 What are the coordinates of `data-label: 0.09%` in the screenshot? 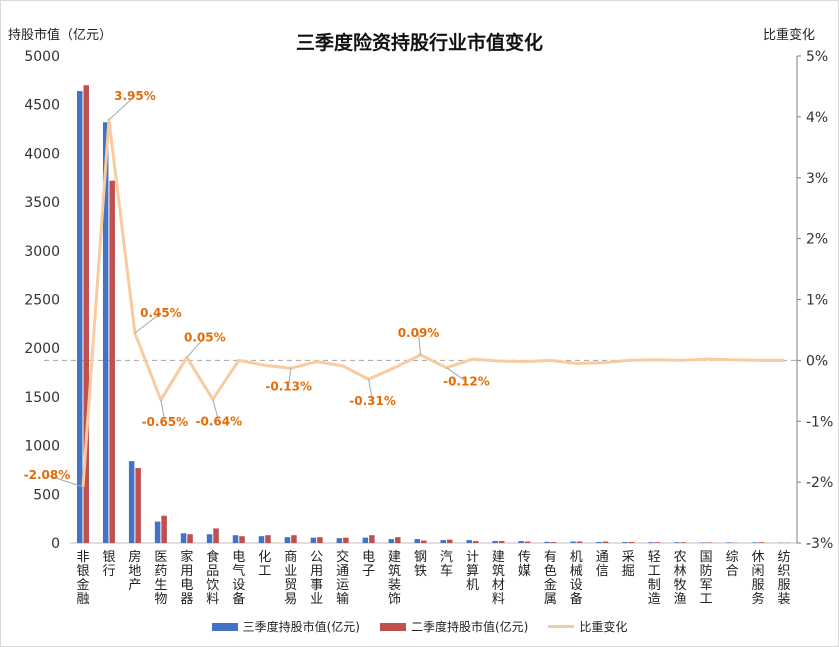 It's located at (419, 333).